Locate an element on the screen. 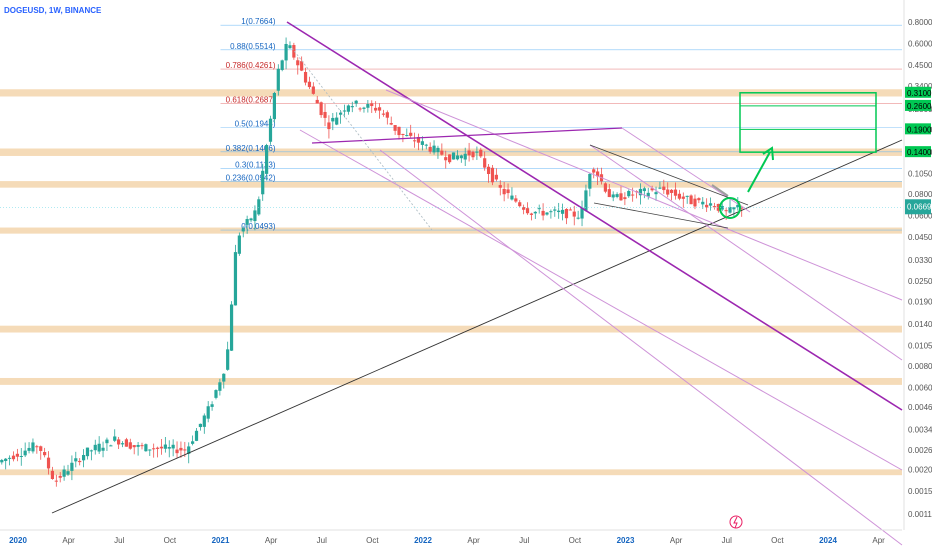 The width and height of the screenshot is (932, 550). lightning-icon is located at coordinates (736, 522).